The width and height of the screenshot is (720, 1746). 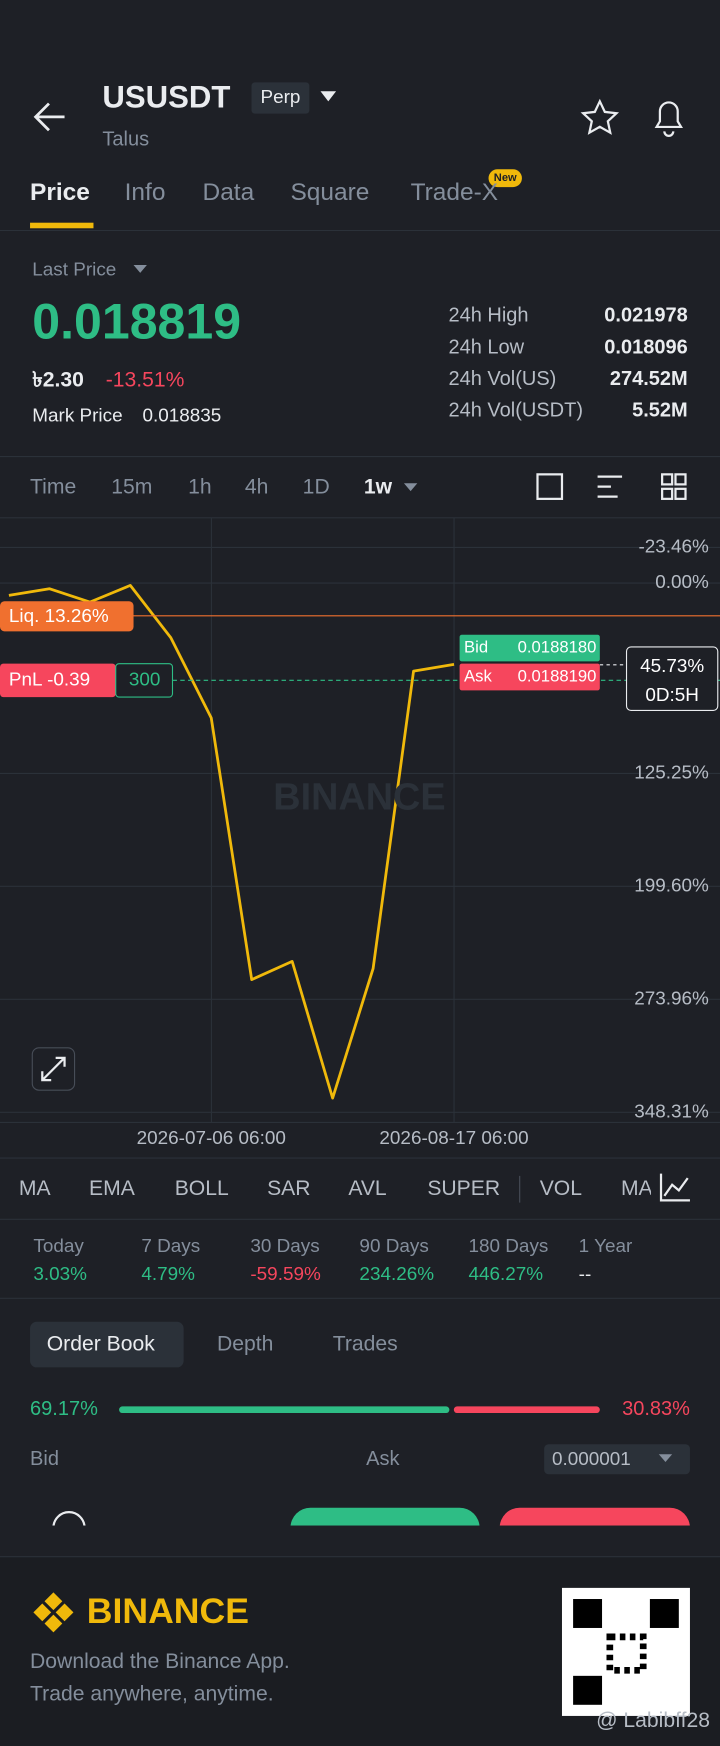 I want to click on new-badge-text: New, so click(x=505, y=178).